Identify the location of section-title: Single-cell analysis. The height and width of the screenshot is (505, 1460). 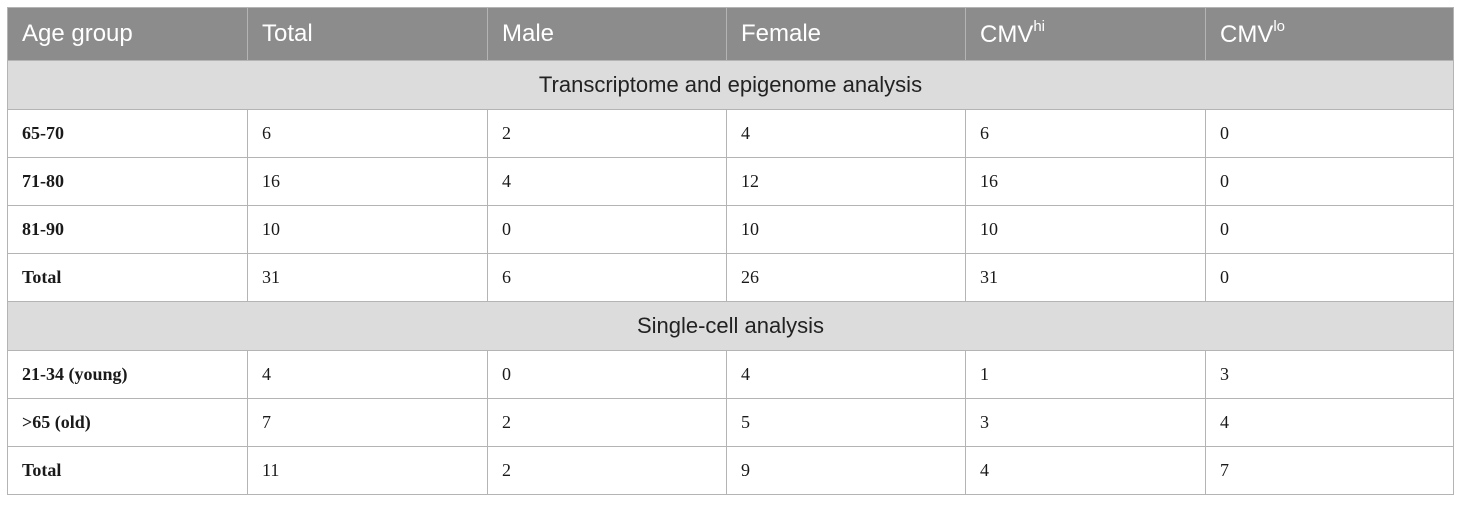
(730, 326).